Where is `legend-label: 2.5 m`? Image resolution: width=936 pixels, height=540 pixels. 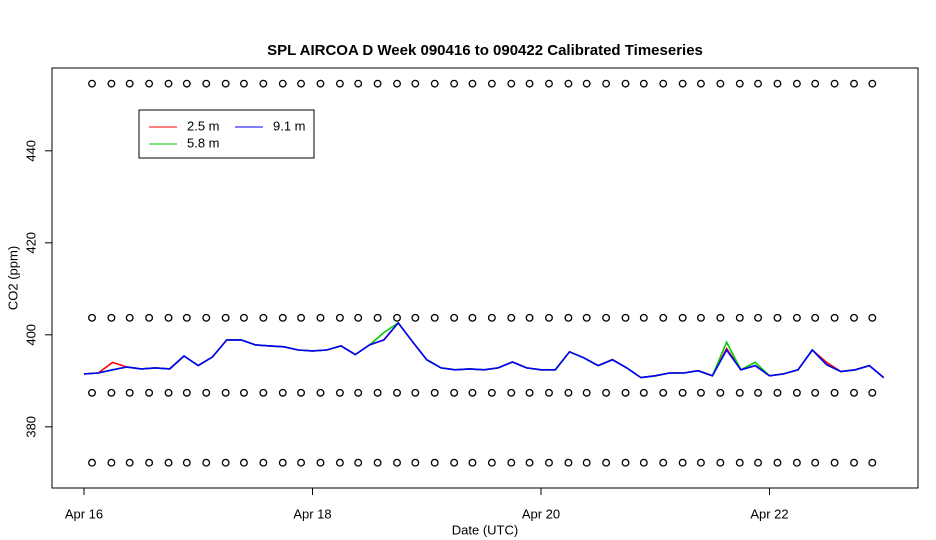 legend-label: 2.5 m is located at coordinates (203, 125).